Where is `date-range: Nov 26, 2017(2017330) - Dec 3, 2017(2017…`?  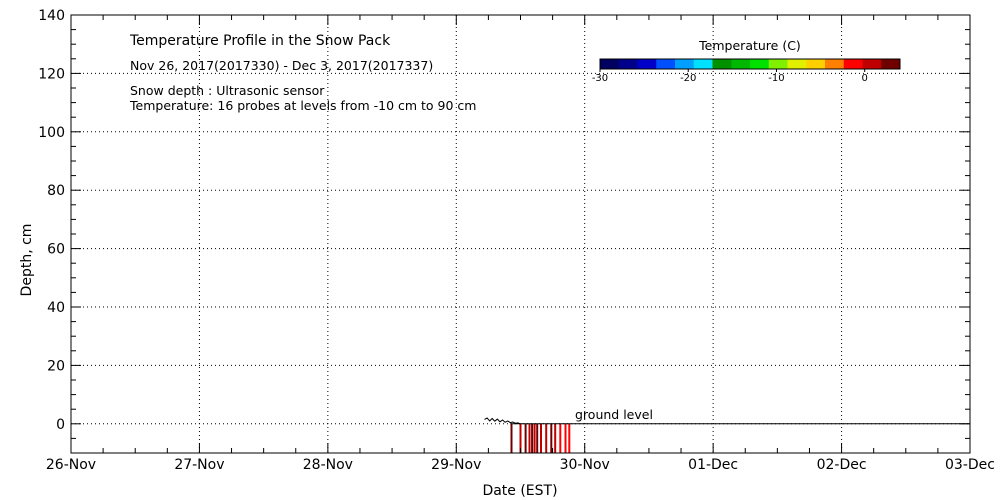
date-range: Nov 26, 2017(2017330) - Dec 3, 2017(2017… is located at coordinates (281, 65).